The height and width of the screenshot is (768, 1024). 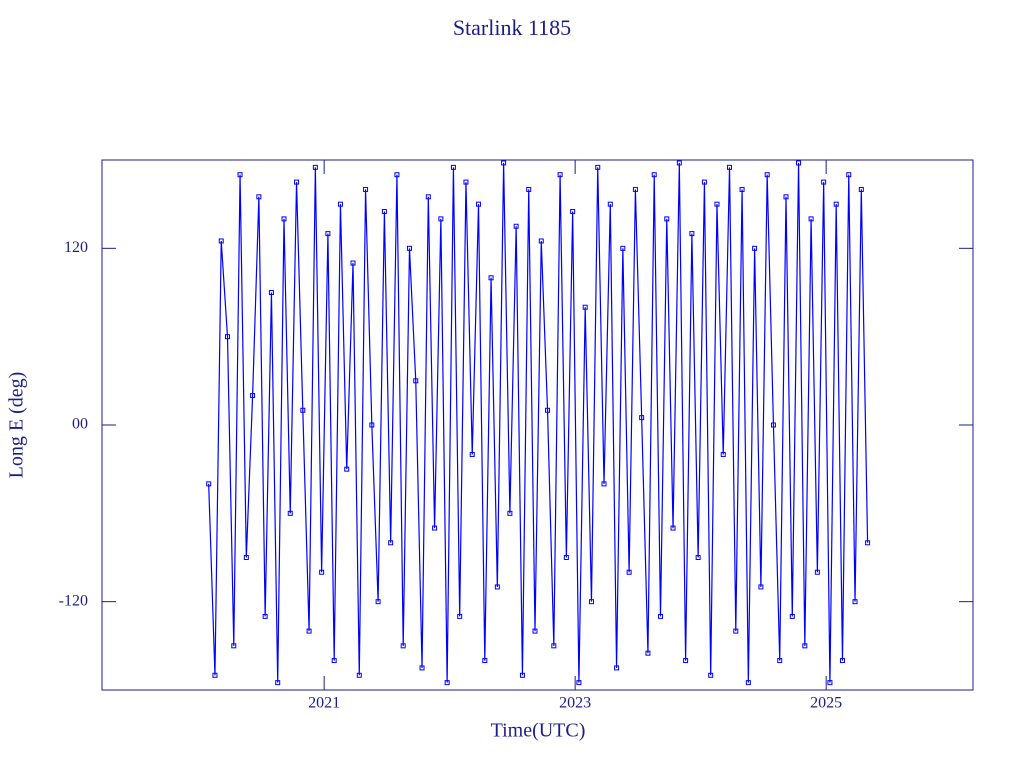 I want to click on y-axis-label: Long E (deg), so click(x=17, y=425).